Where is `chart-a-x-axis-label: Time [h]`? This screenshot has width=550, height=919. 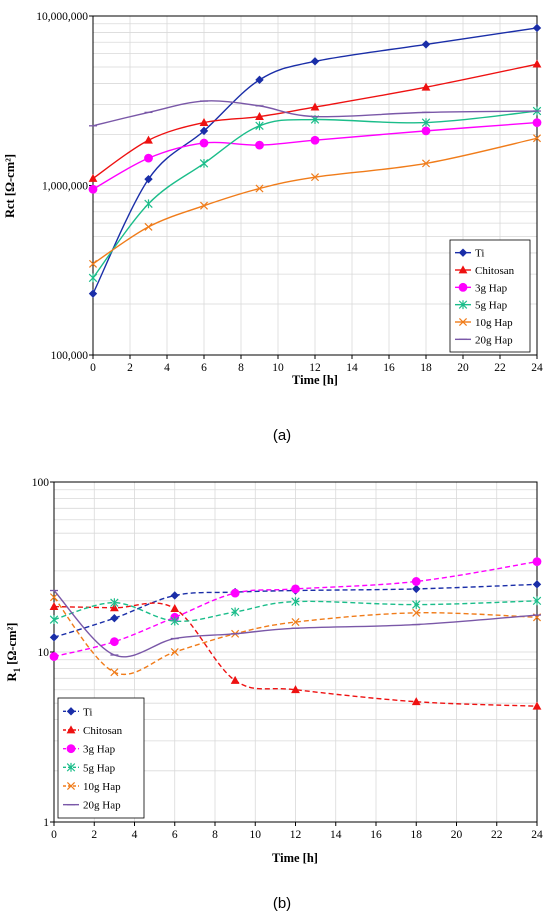
chart-a-x-axis-label: Time [h] is located at coordinates (315, 380).